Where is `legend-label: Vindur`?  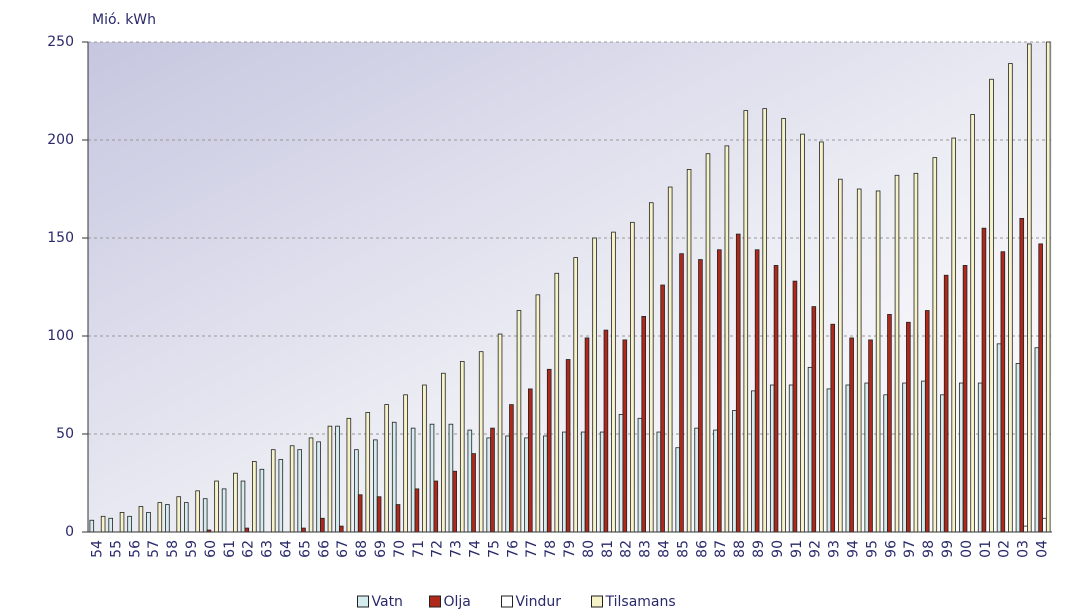 legend-label: Vindur is located at coordinates (539, 602).